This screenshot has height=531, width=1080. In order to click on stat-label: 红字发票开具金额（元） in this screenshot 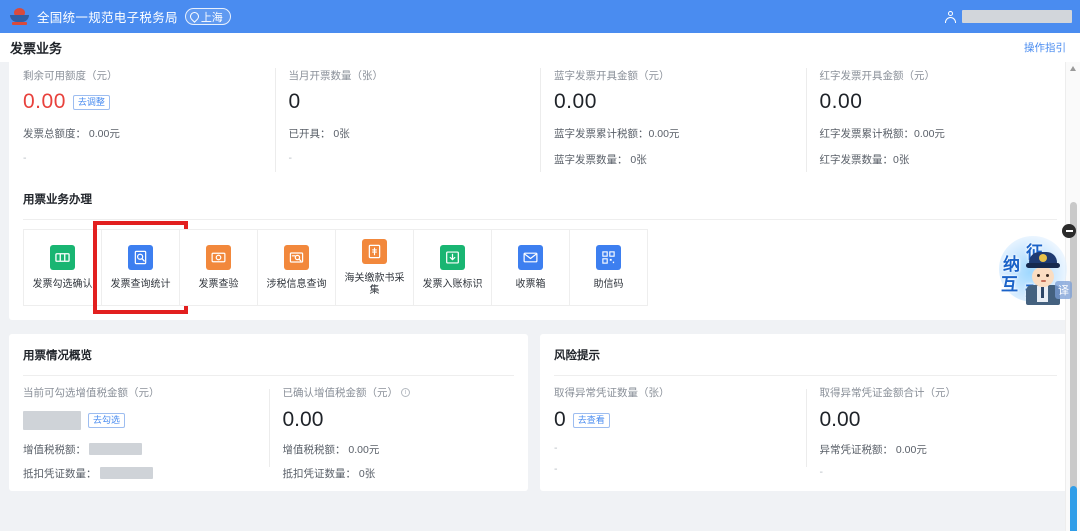, I will do `click(877, 76)`.